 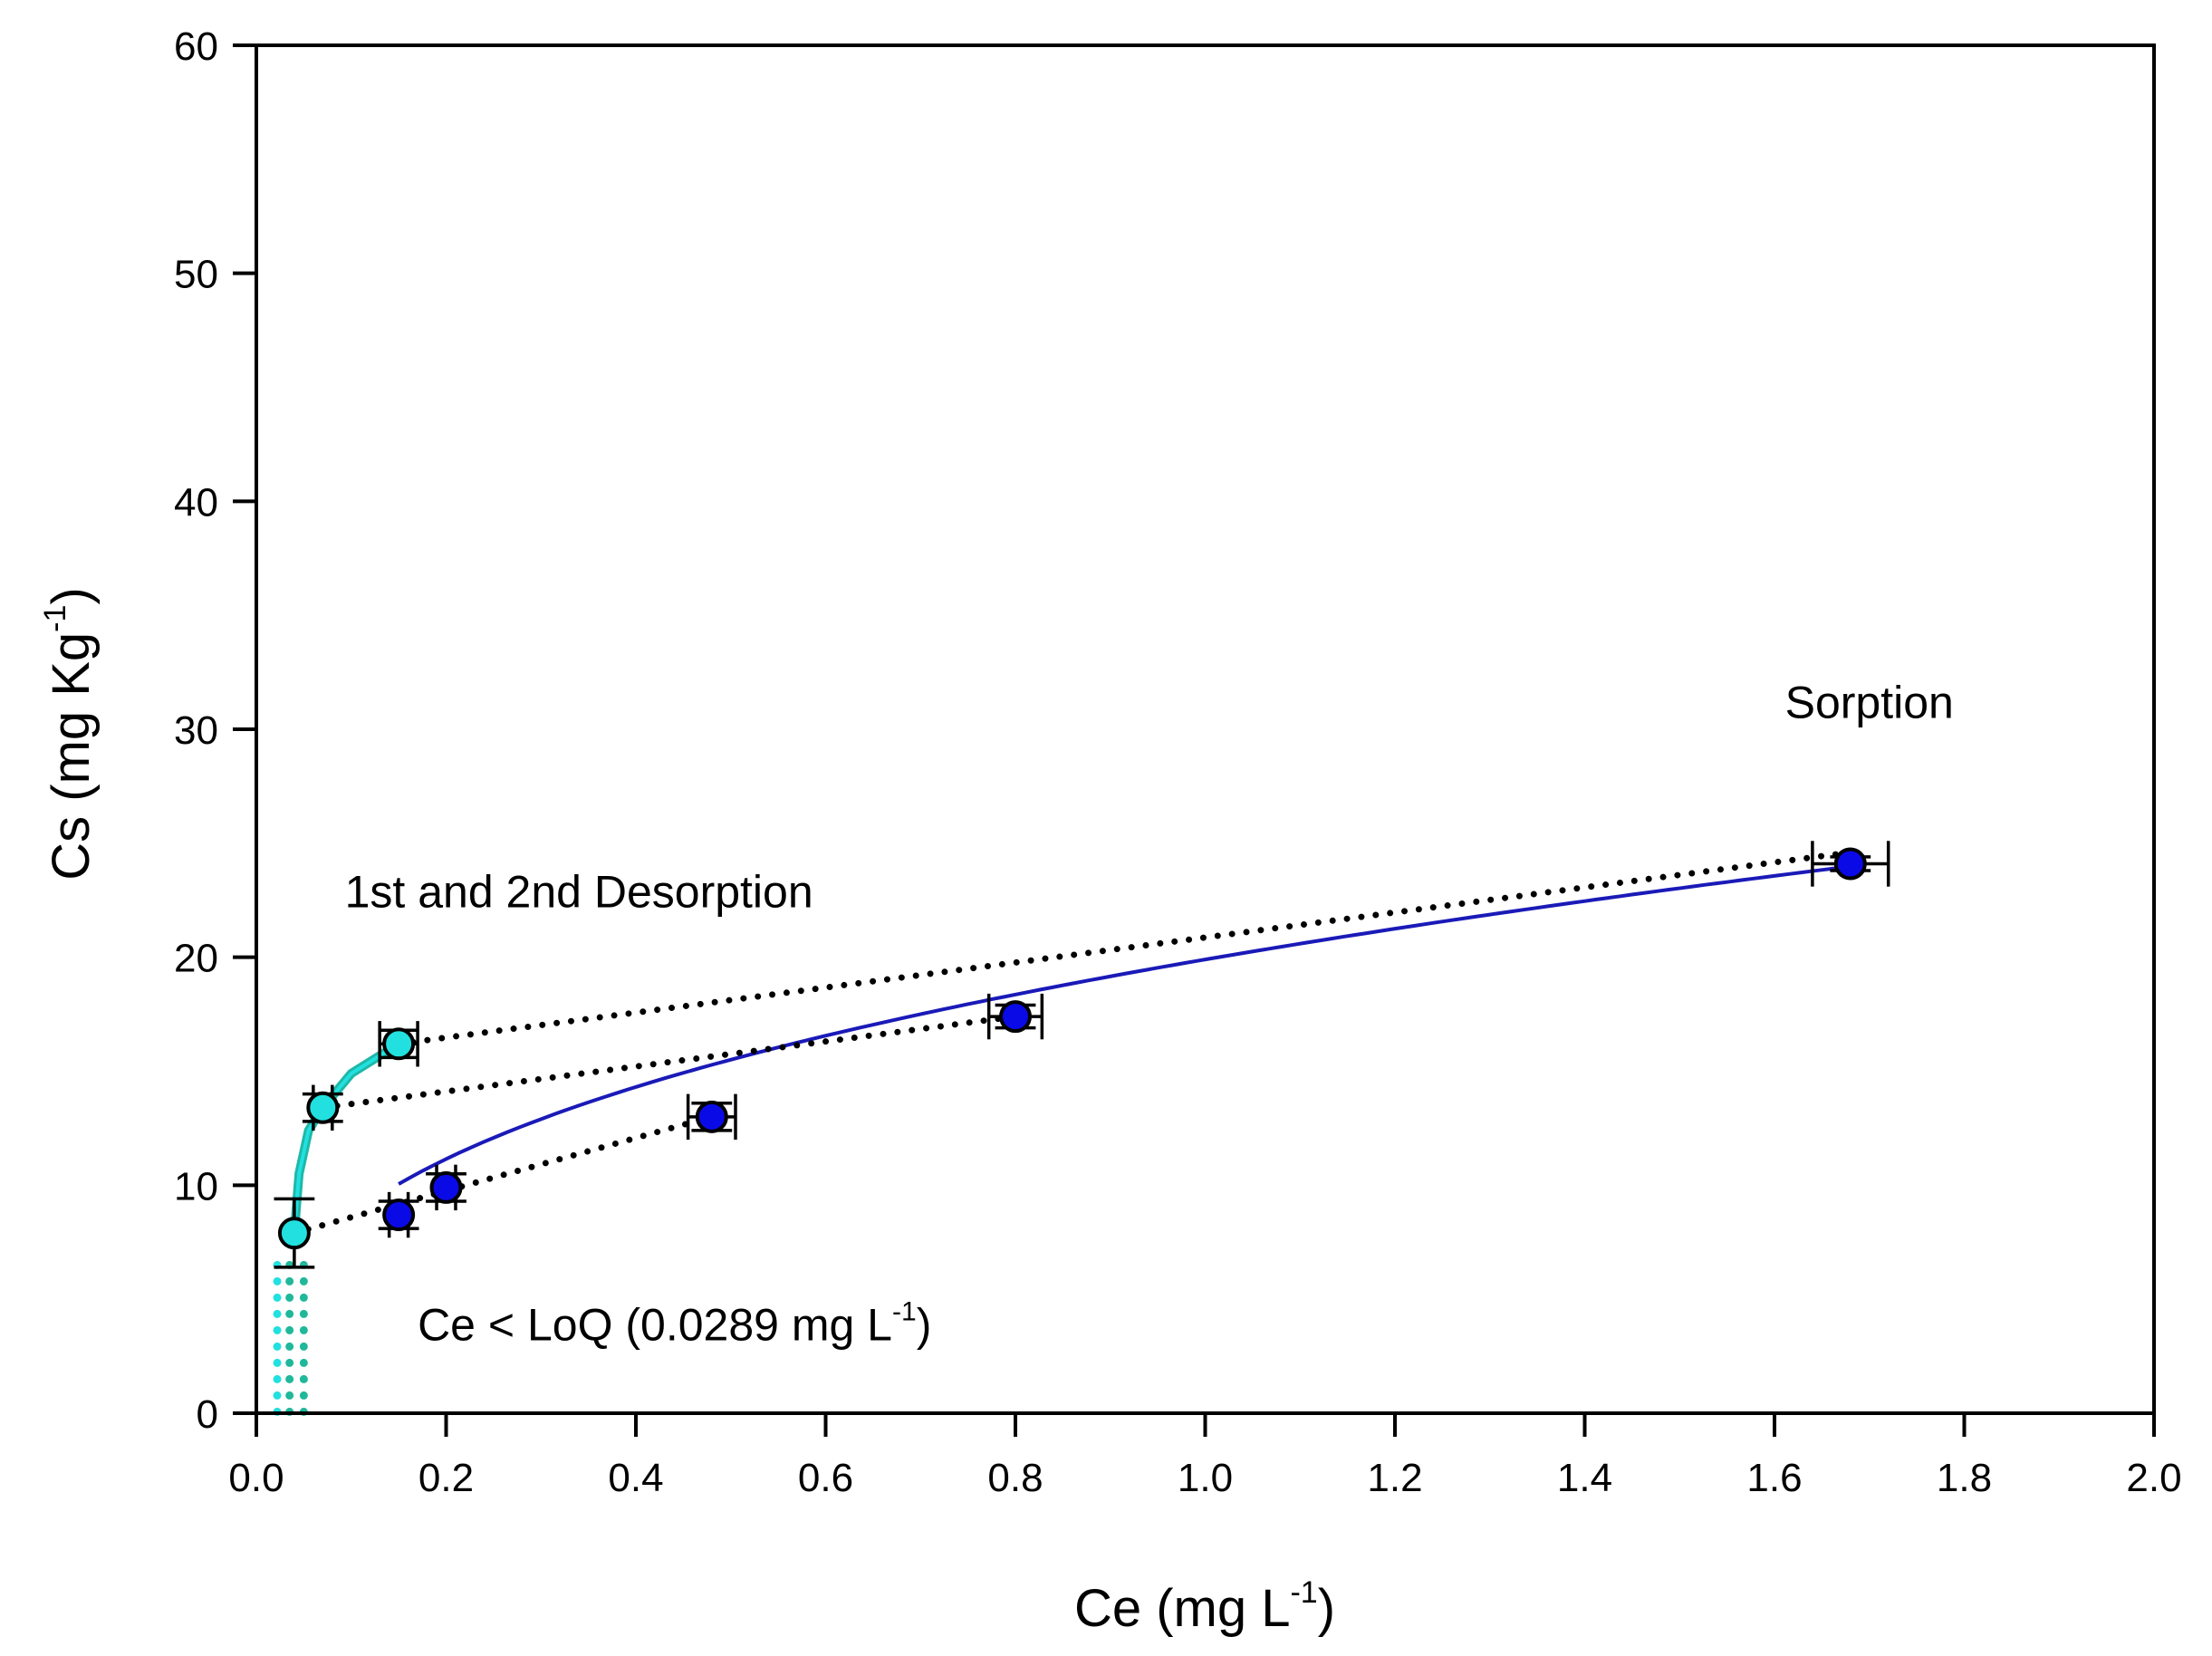 What do you see at coordinates (924, 1324) in the screenshot?
I see `annotation-loq-end: )` at bounding box center [924, 1324].